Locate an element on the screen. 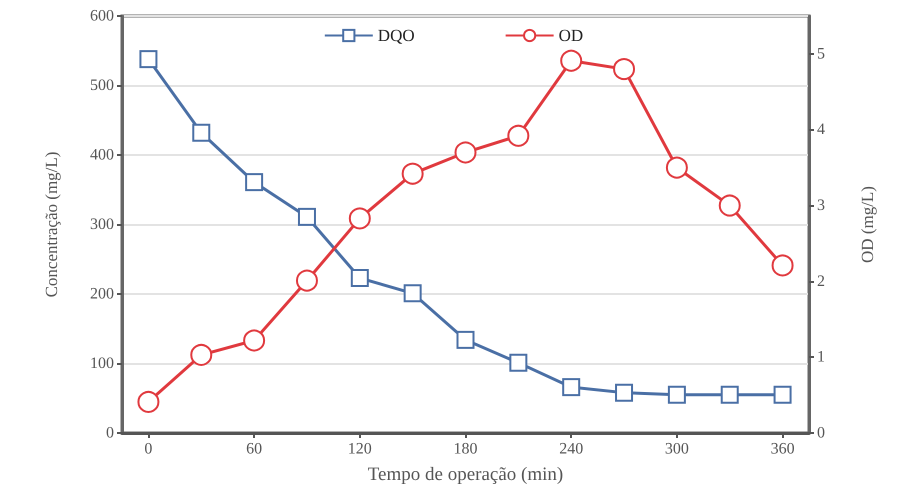 The height and width of the screenshot is (504, 907). y-tick-label: 100 is located at coordinates (102, 363).